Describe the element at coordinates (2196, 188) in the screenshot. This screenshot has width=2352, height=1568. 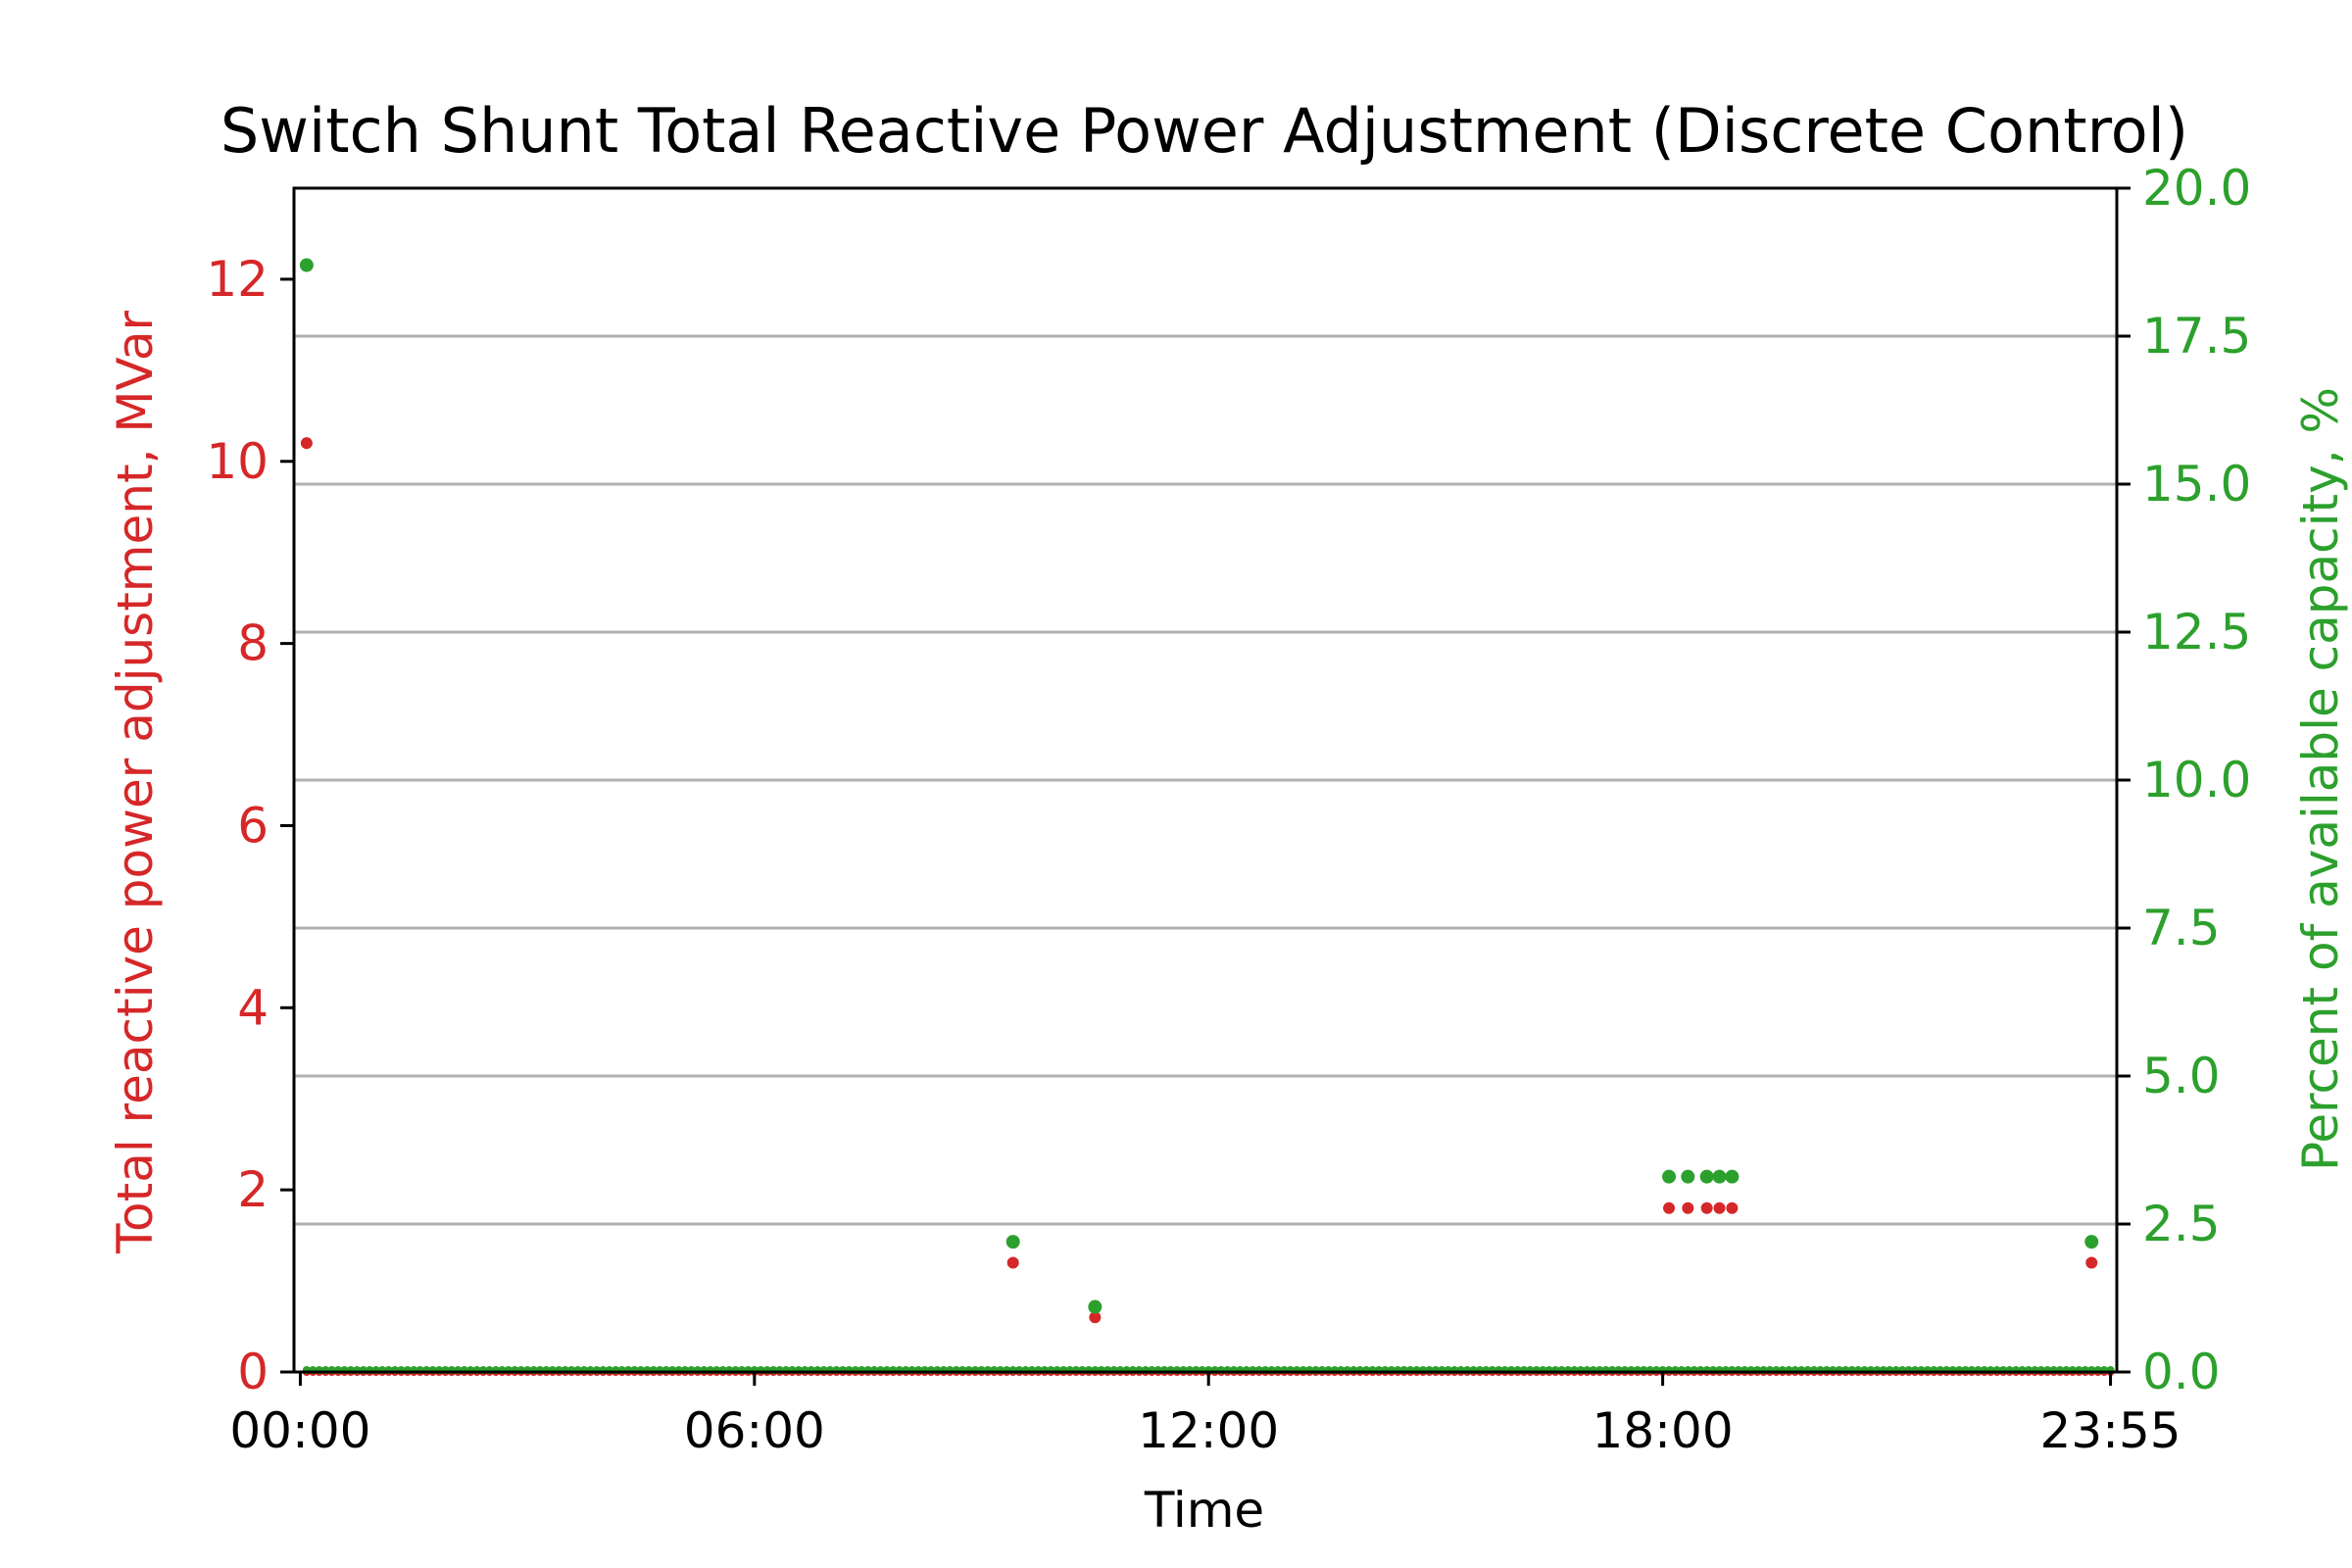
I see `y-right-tick-label: 20.0` at that location.